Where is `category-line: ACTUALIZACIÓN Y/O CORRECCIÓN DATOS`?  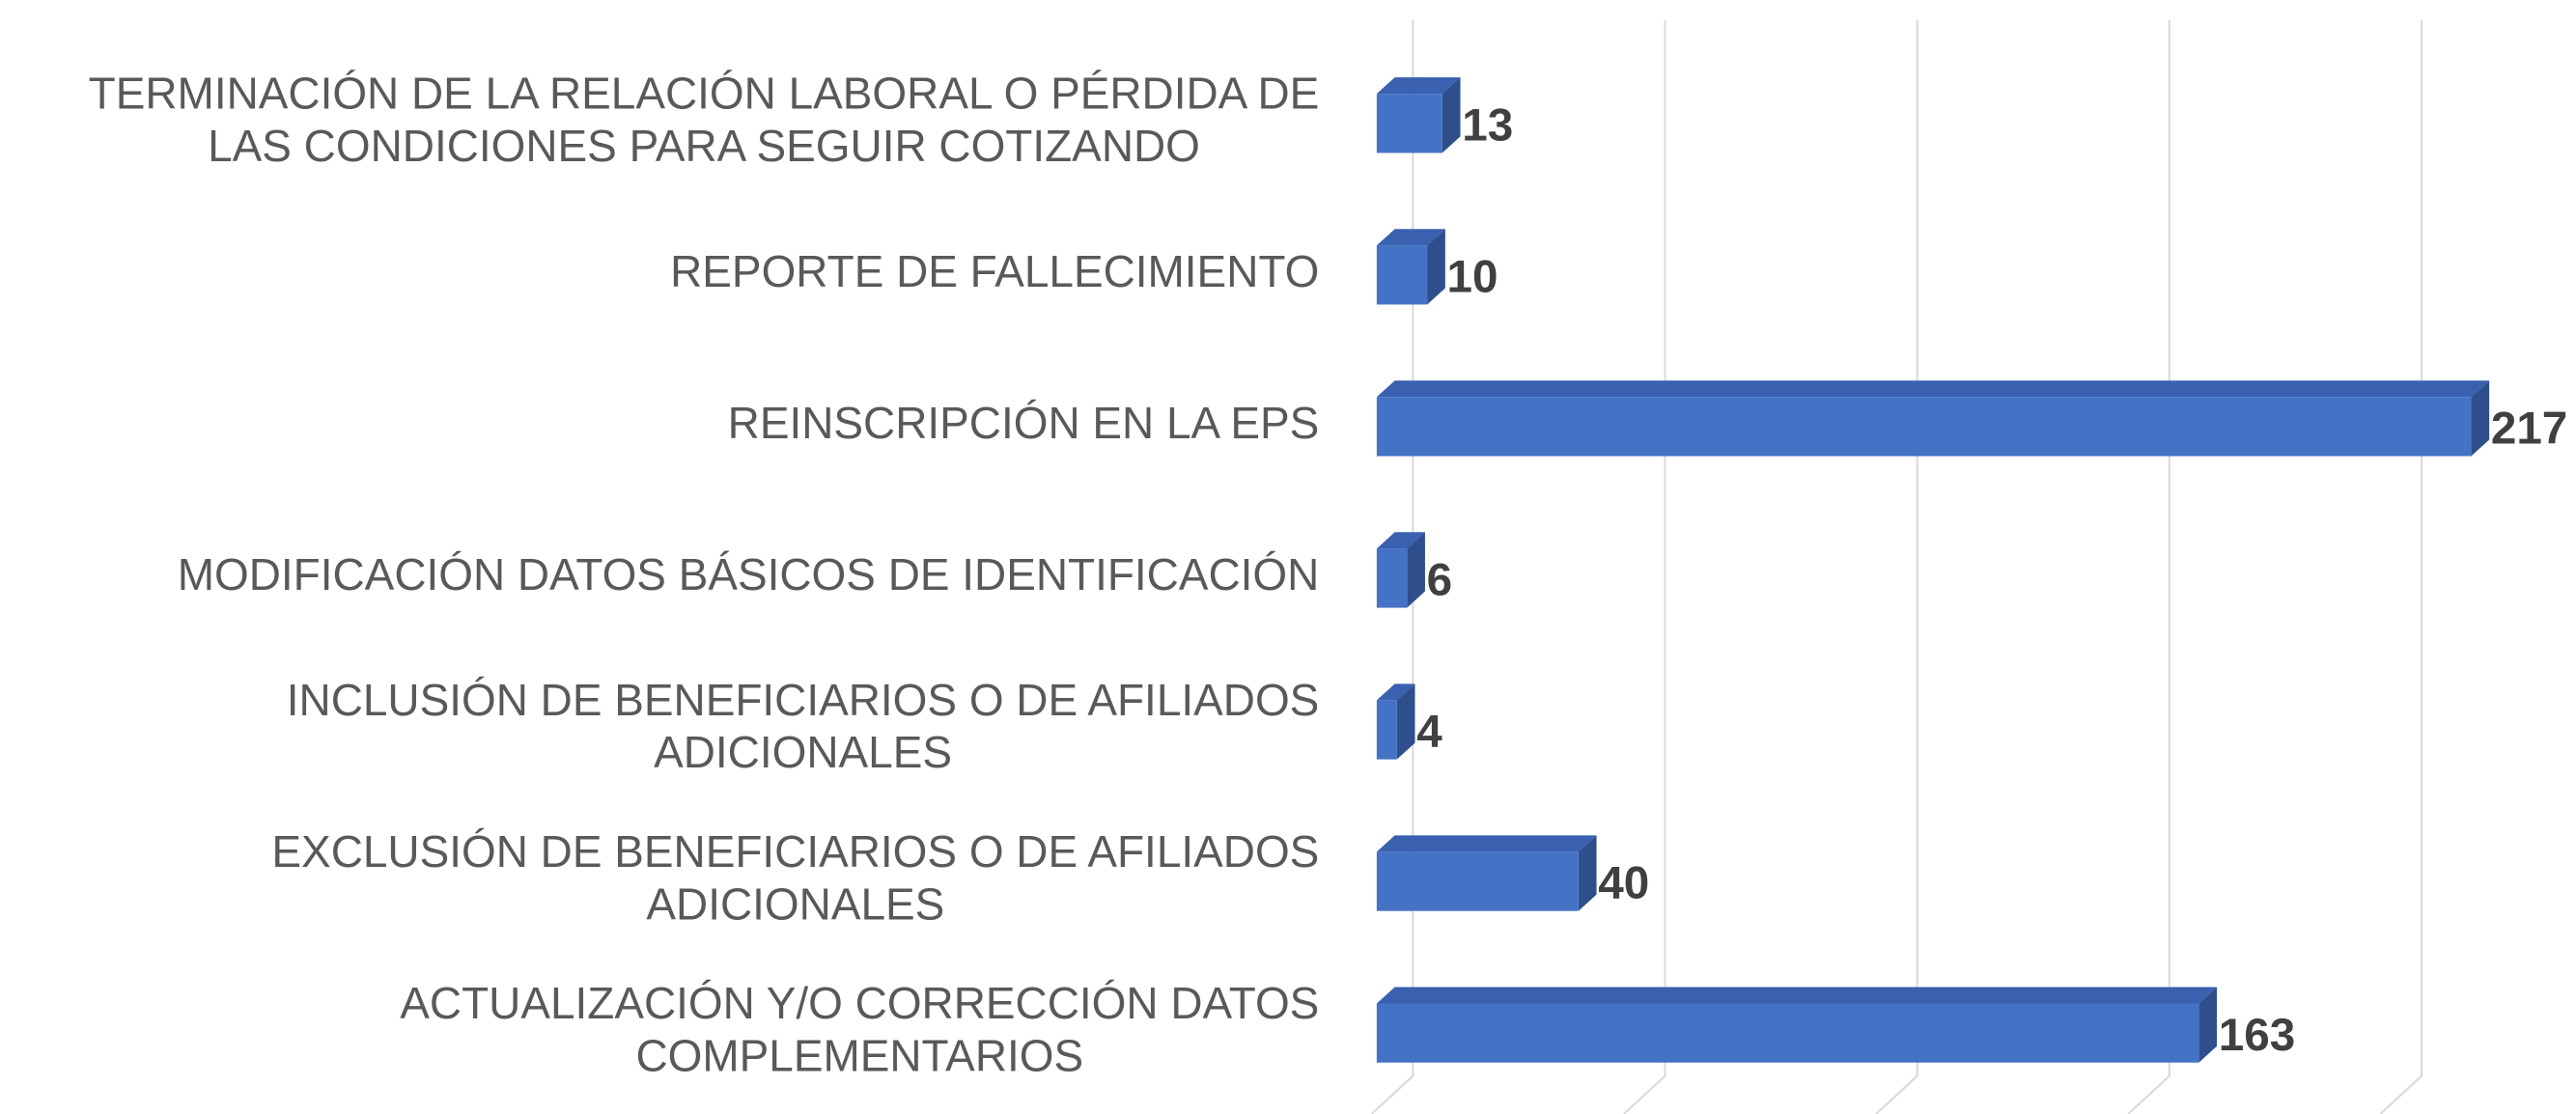 category-line: ACTUALIZACIÓN Y/O CORRECCIÓN DATOS is located at coordinates (860, 1003).